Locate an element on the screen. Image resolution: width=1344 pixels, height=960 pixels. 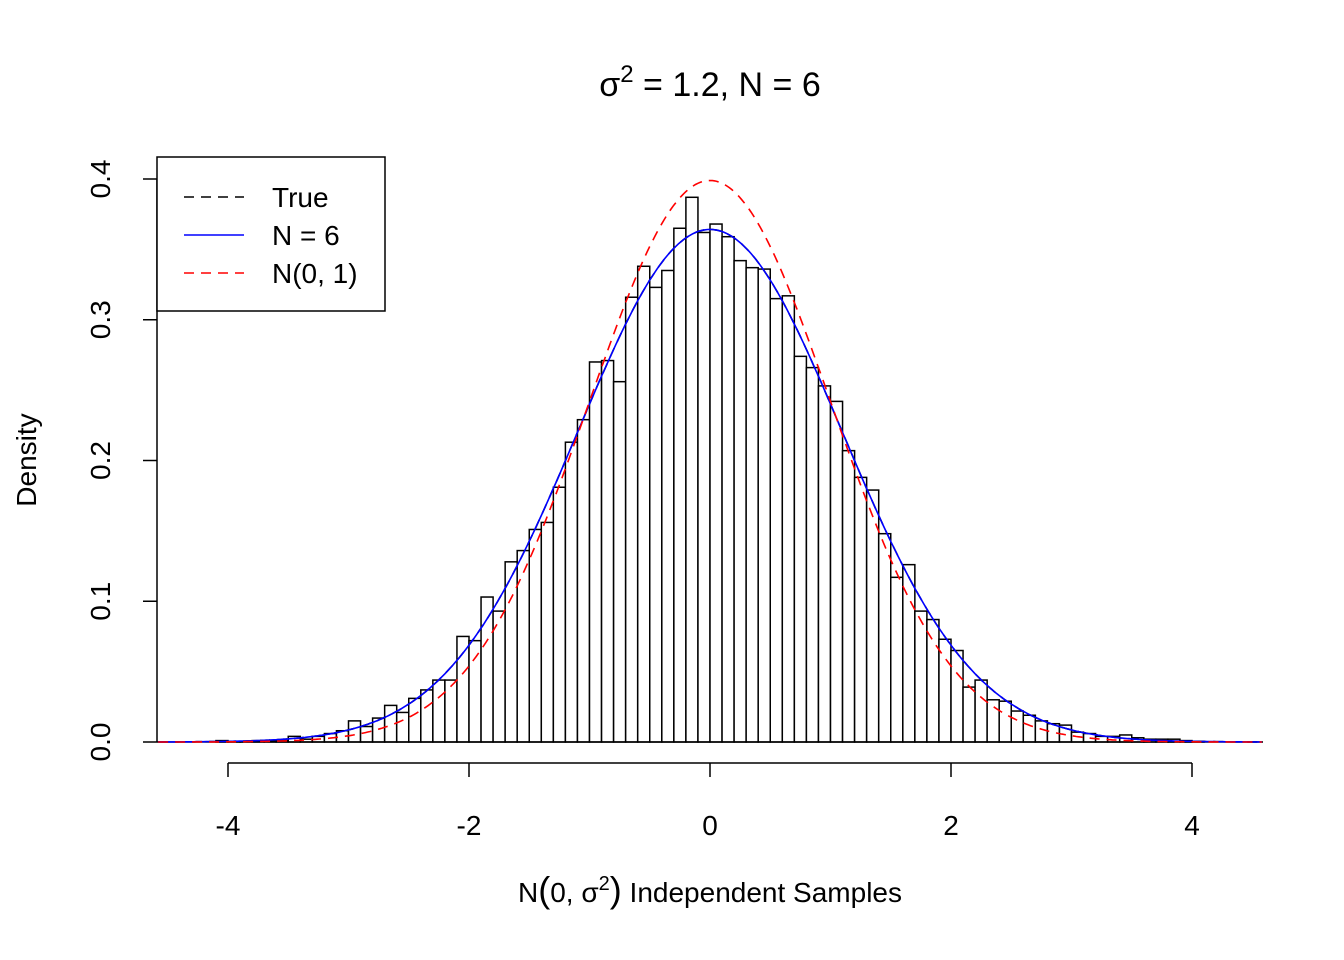
x-tick-label: 4 is located at coordinates (1192, 825).